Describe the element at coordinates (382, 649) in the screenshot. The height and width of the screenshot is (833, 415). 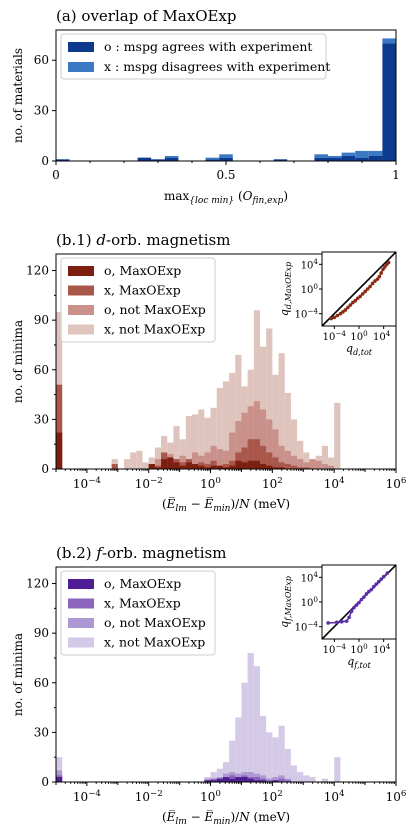
I see `inset-x-tick-label: 10⁴` at that location.